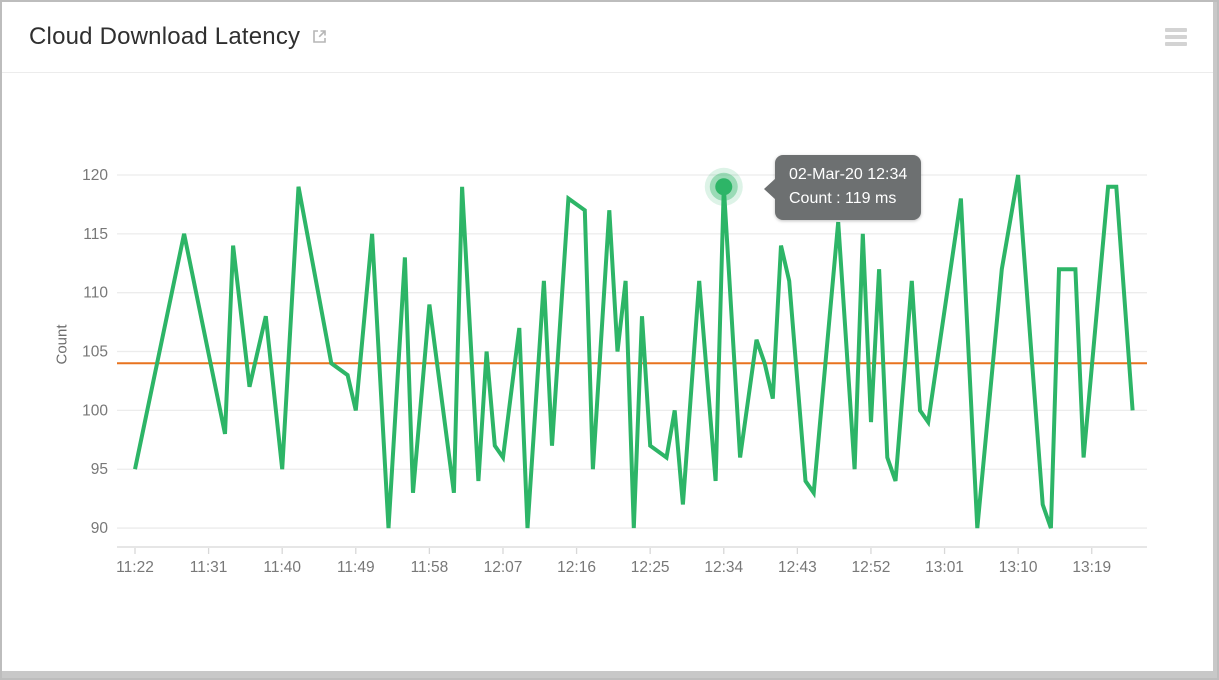  What do you see at coordinates (95, 175) in the screenshot?
I see `y-tick-label: 120` at bounding box center [95, 175].